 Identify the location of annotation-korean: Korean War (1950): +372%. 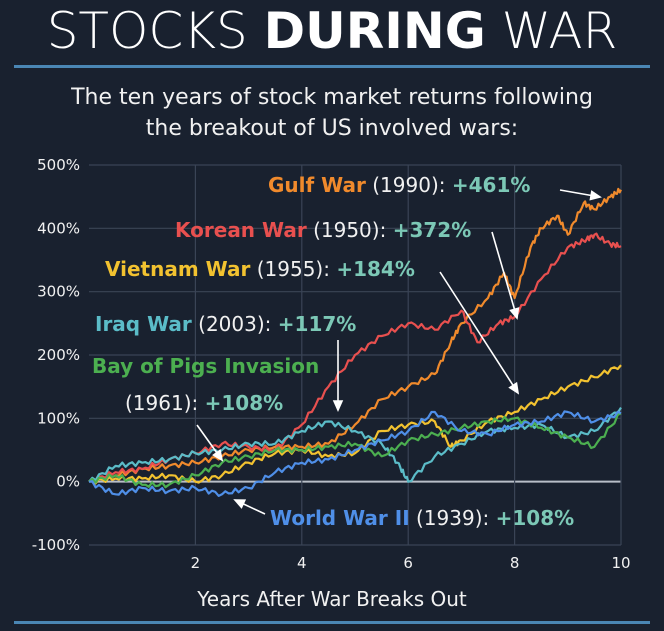
(323, 230).